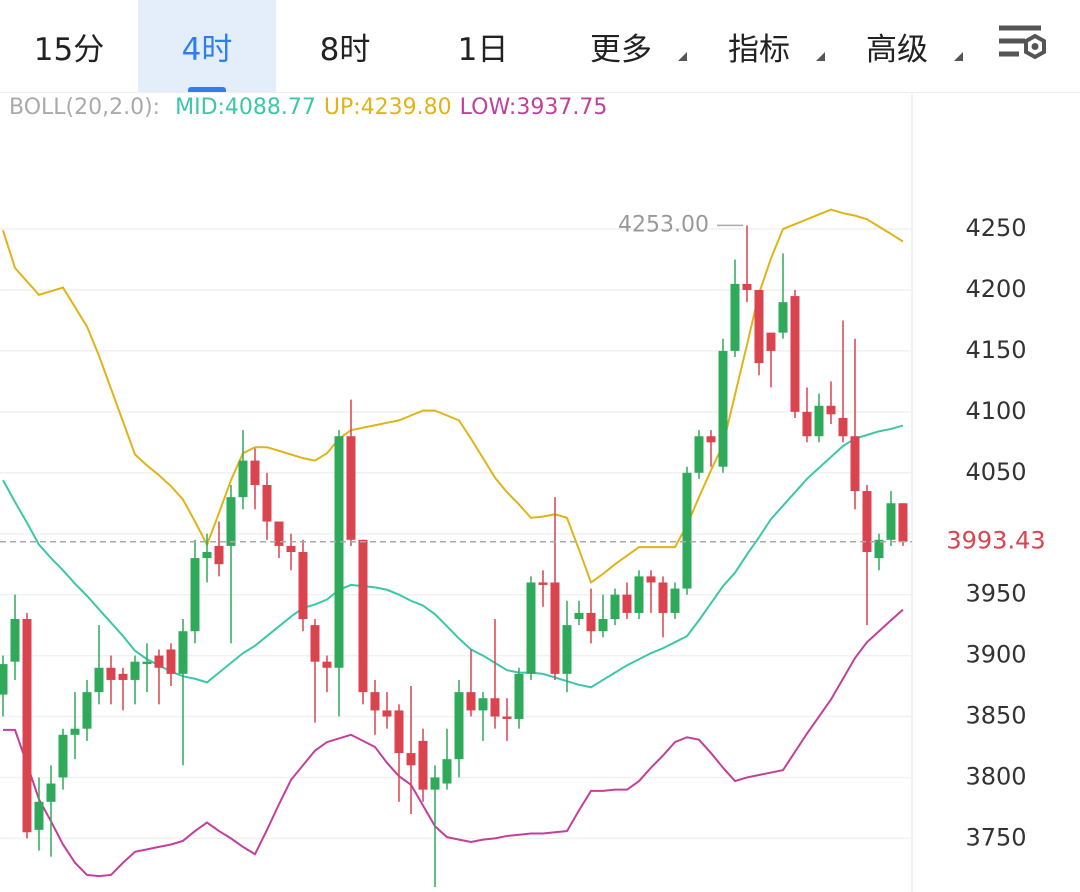 Image resolution: width=1080 pixels, height=892 pixels. I want to click on tab: 15分, so click(69, 49).